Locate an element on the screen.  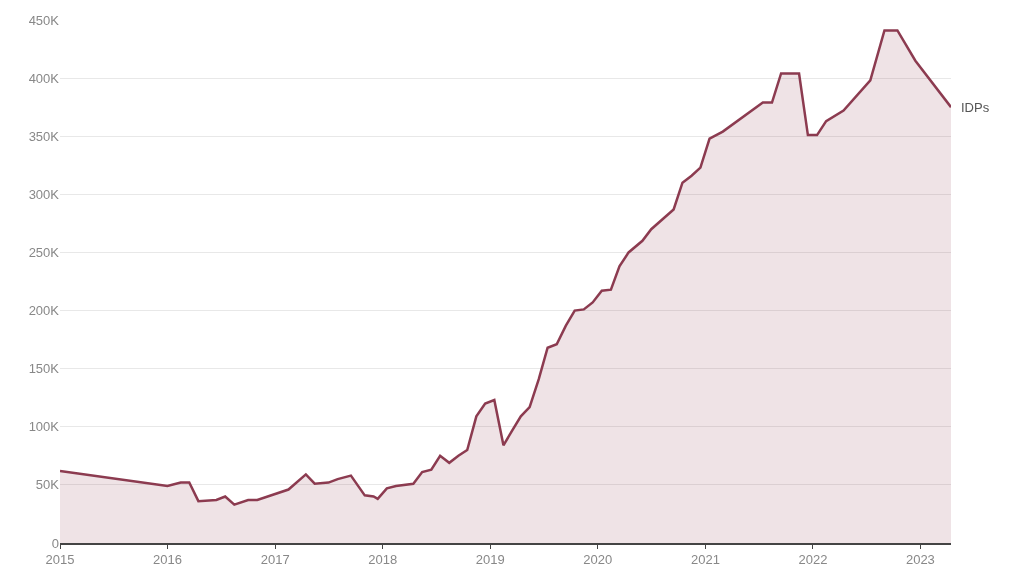
y-tick-label: 200K is located at coordinates (44, 311).